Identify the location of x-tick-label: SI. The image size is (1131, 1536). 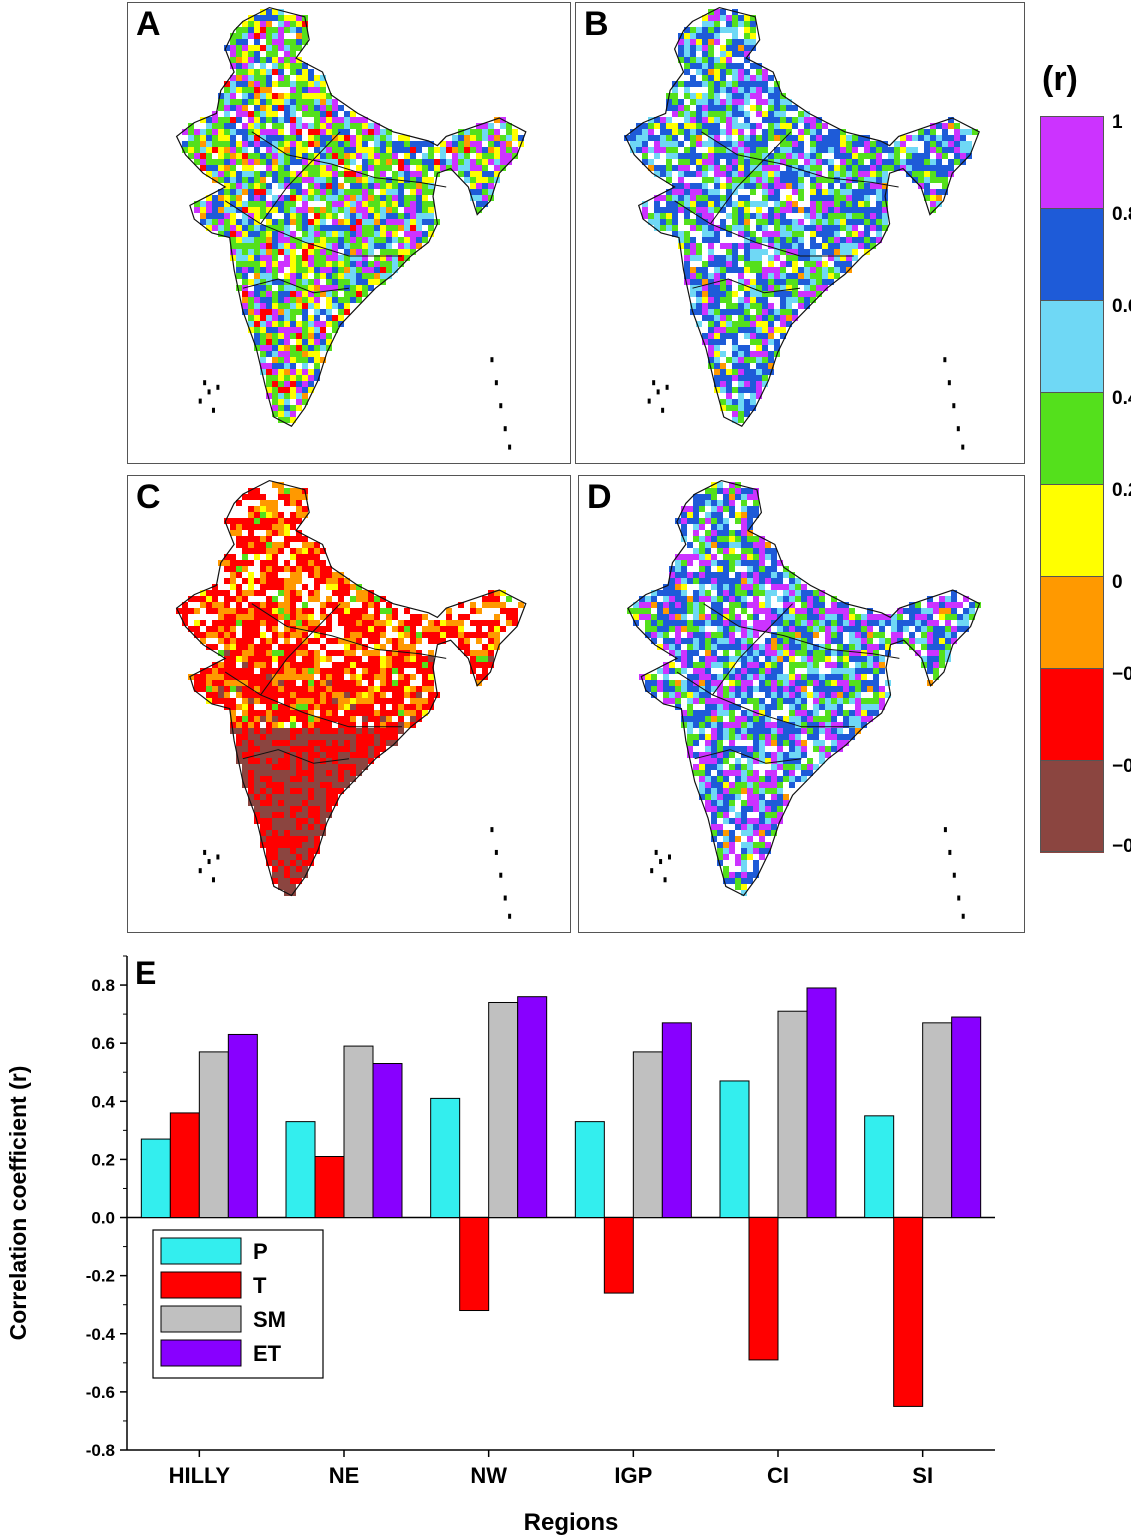
(922, 1475).